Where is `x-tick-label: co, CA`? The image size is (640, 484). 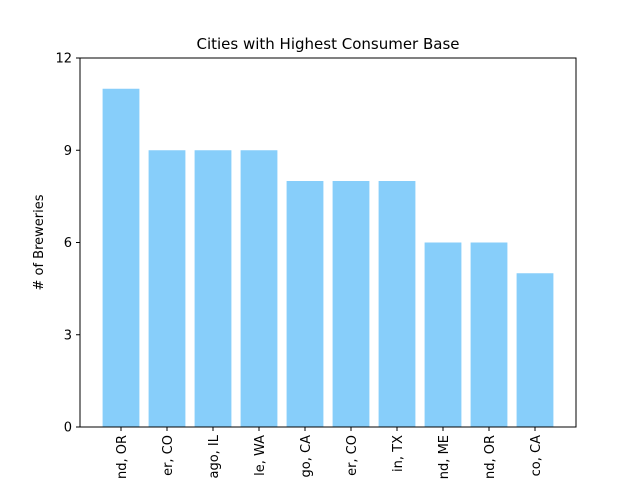 x-tick-label: co, CA is located at coordinates (536, 455).